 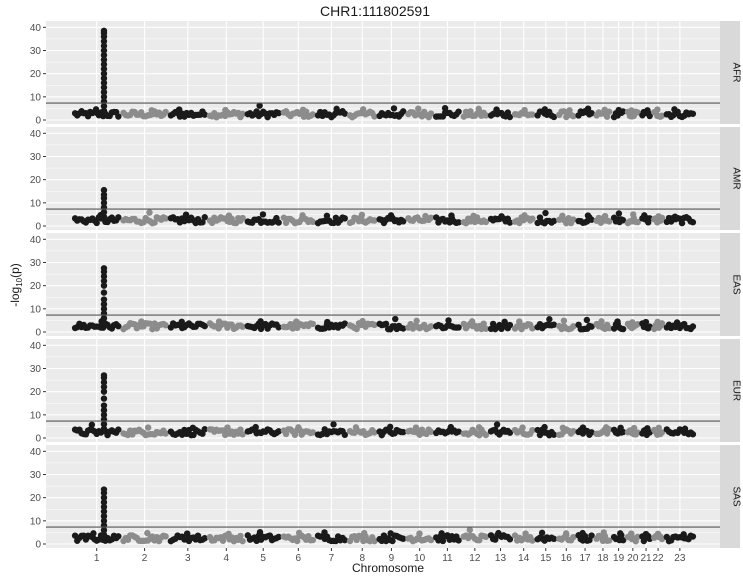 I want to click on facet-strip-label: AMR, so click(x=736, y=178).